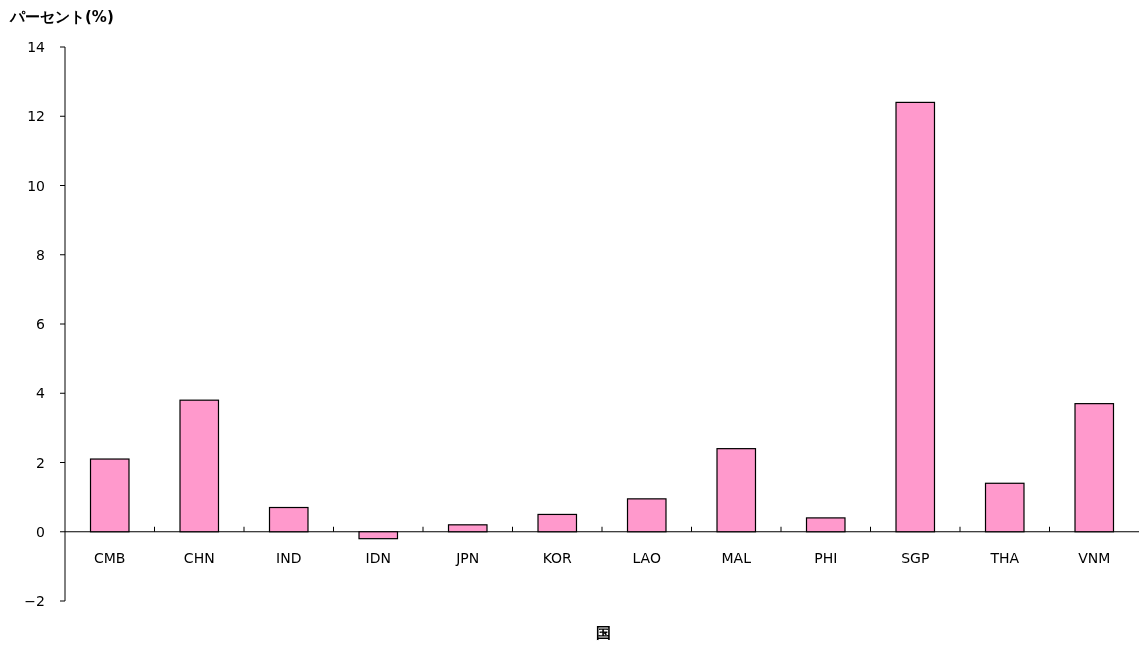 The width and height of the screenshot is (1139, 645). Describe the element at coordinates (41, 393) in the screenshot. I see `y-tick-label: 4` at that location.